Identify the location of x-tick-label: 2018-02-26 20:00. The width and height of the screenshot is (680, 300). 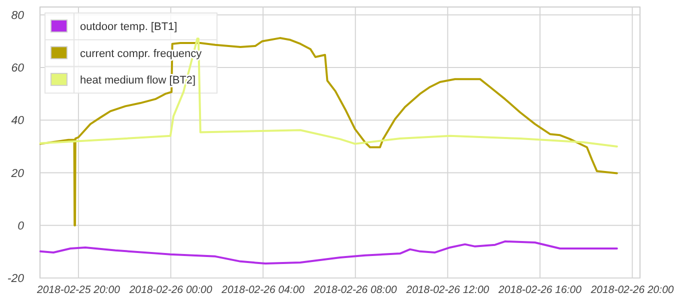
(632, 290).